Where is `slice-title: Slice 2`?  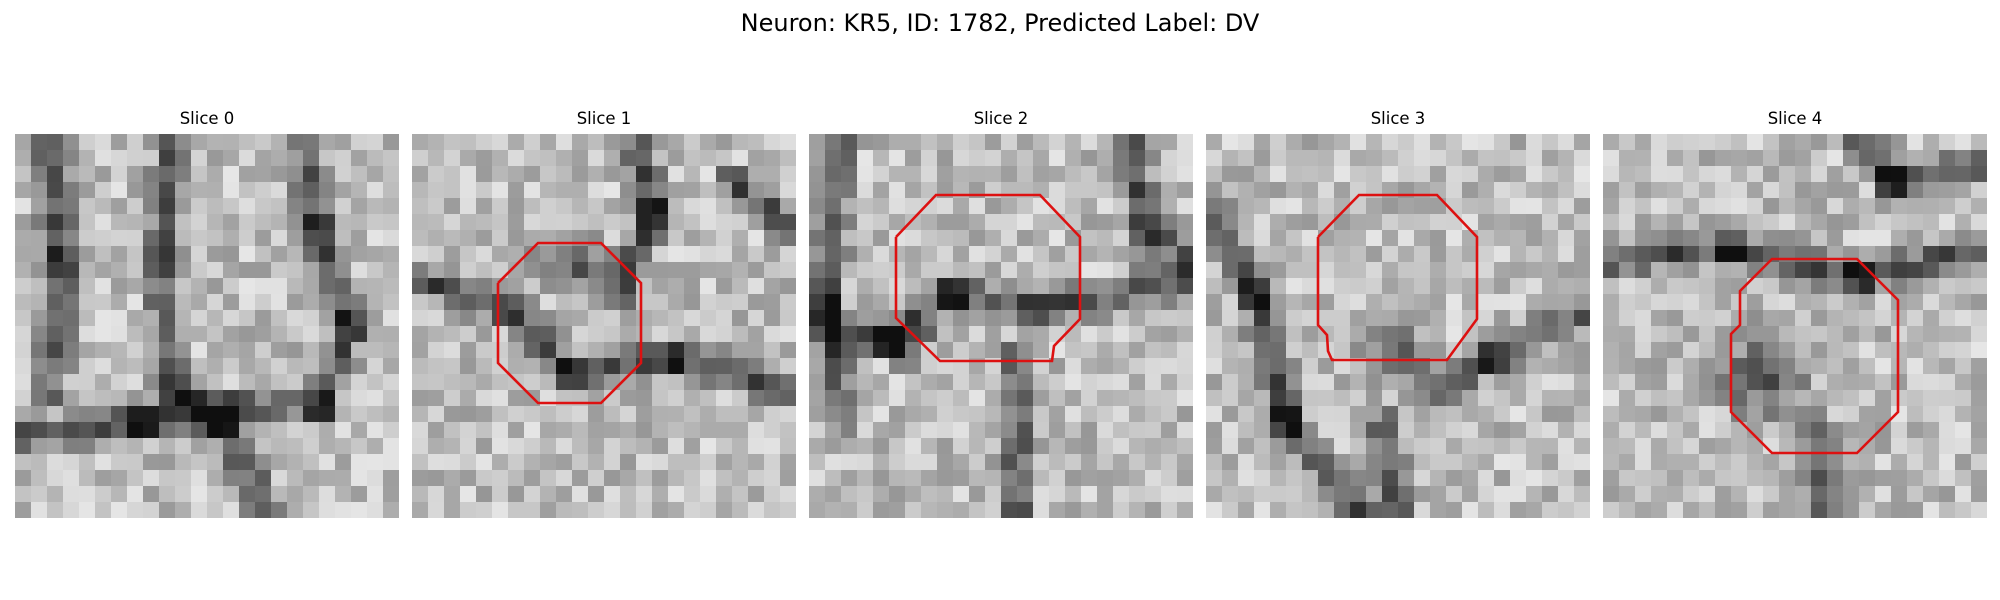
slice-title: Slice 2 is located at coordinates (1001, 118).